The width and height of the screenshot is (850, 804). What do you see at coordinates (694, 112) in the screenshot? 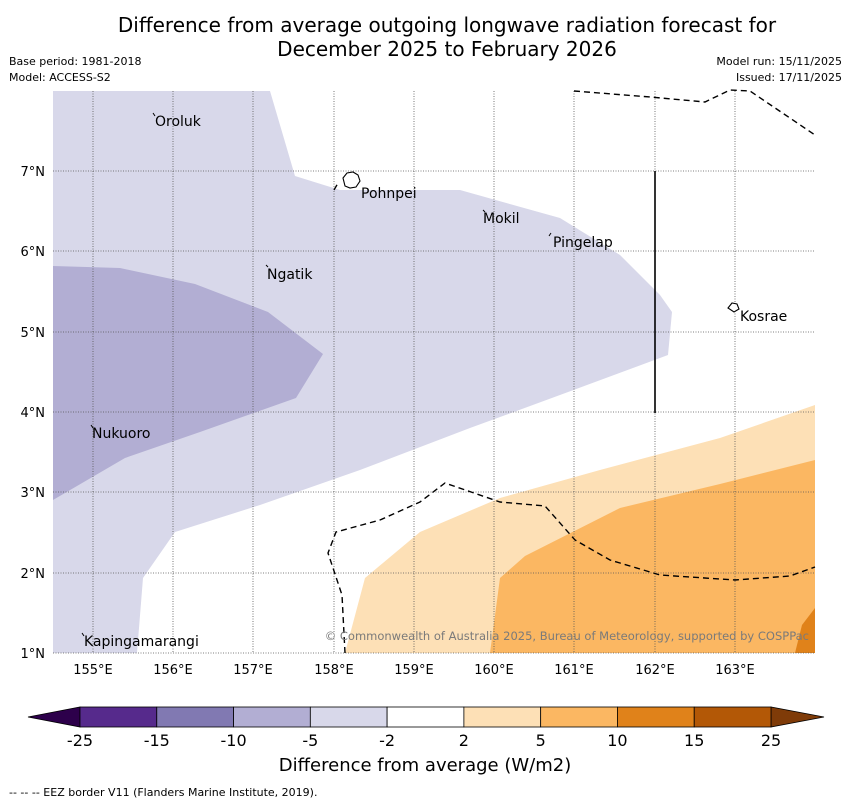
I see `eez-border-top` at bounding box center [694, 112].